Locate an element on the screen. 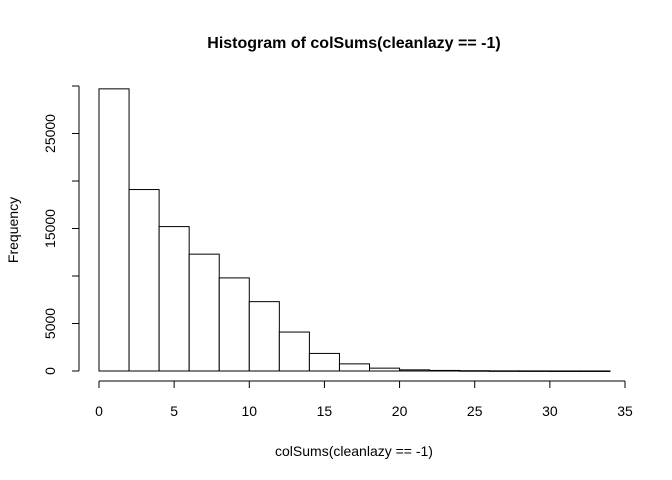 The width and height of the screenshot is (672, 480). x-axis: 0 5 10 15 20 25 30 35 is located at coordinates (364, 399).